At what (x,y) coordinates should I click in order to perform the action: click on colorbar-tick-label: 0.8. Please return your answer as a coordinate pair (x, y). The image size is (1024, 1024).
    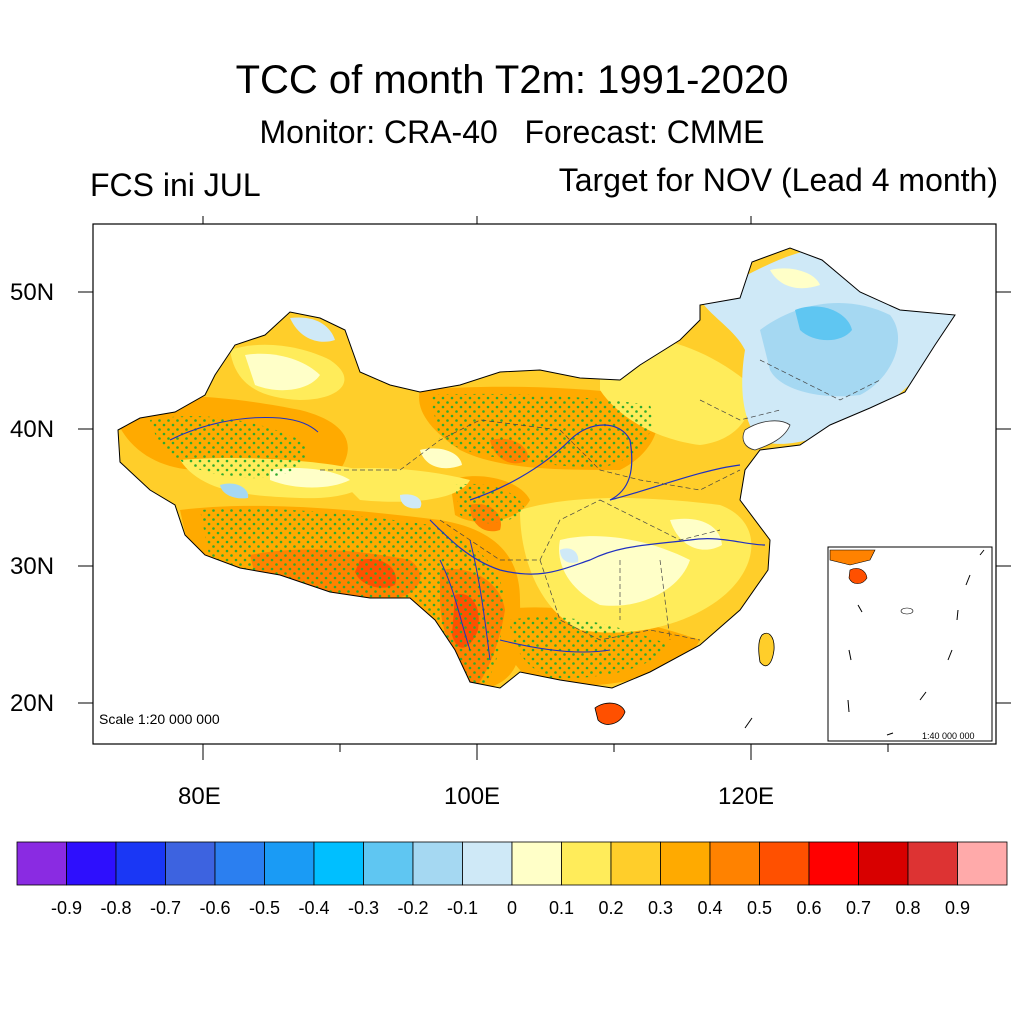
    Looking at the image, I should click on (908, 908).